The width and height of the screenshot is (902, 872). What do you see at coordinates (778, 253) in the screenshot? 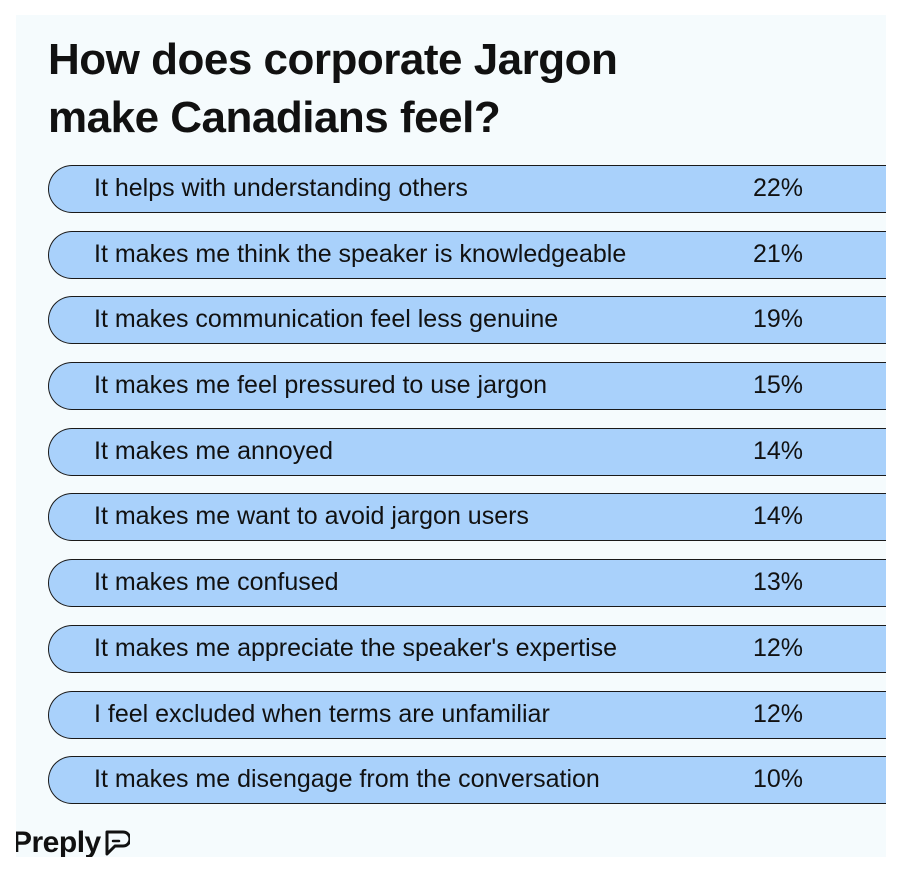
I see `value-label: 21%` at bounding box center [778, 253].